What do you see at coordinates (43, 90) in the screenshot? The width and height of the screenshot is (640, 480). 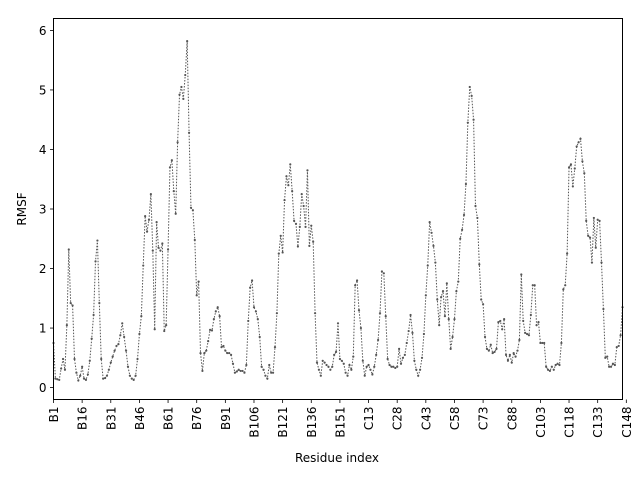 I see `y-tick-label: 5` at bounding box center [43, 90].